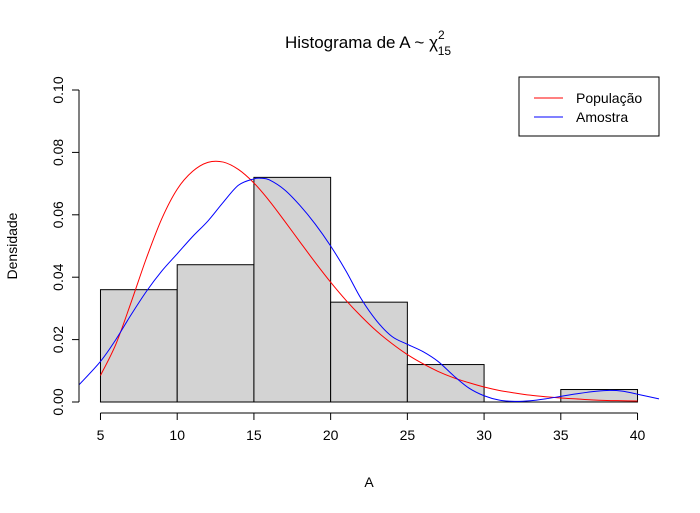  What do you see at coordinates (369, 482) in the screenshot?
I see `x-axis-title: A` at bounding box center [369, 482].